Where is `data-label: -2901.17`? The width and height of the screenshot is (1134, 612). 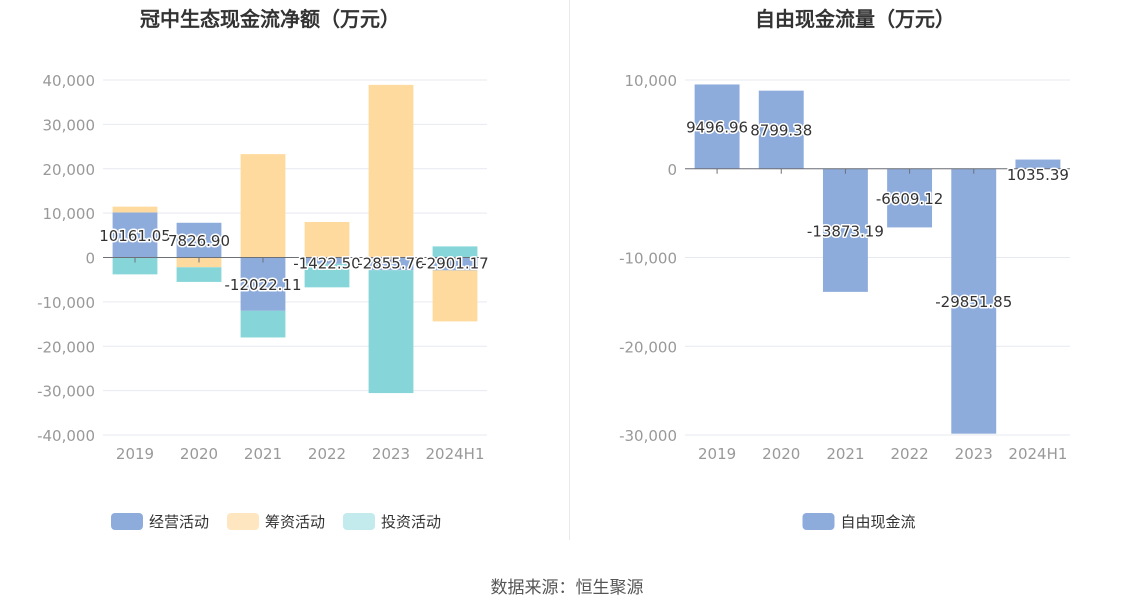
data-label: -2901.17 is located at coordinates (454, 264).